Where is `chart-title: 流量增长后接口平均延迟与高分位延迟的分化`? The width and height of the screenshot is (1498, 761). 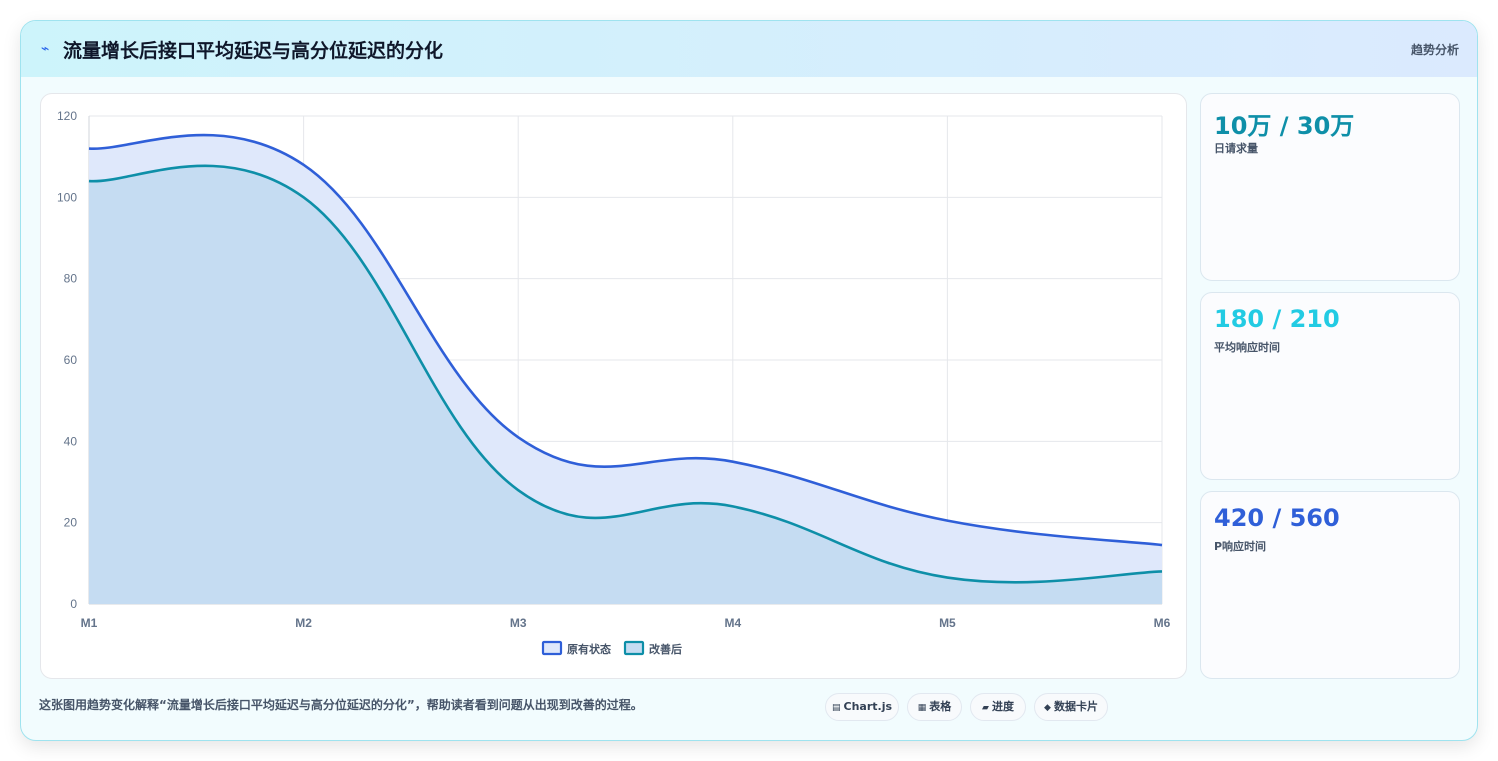
chart-title: 流量增长后接口平均延迟与高分位延迟的分化 is located at coordinates (253, 51).